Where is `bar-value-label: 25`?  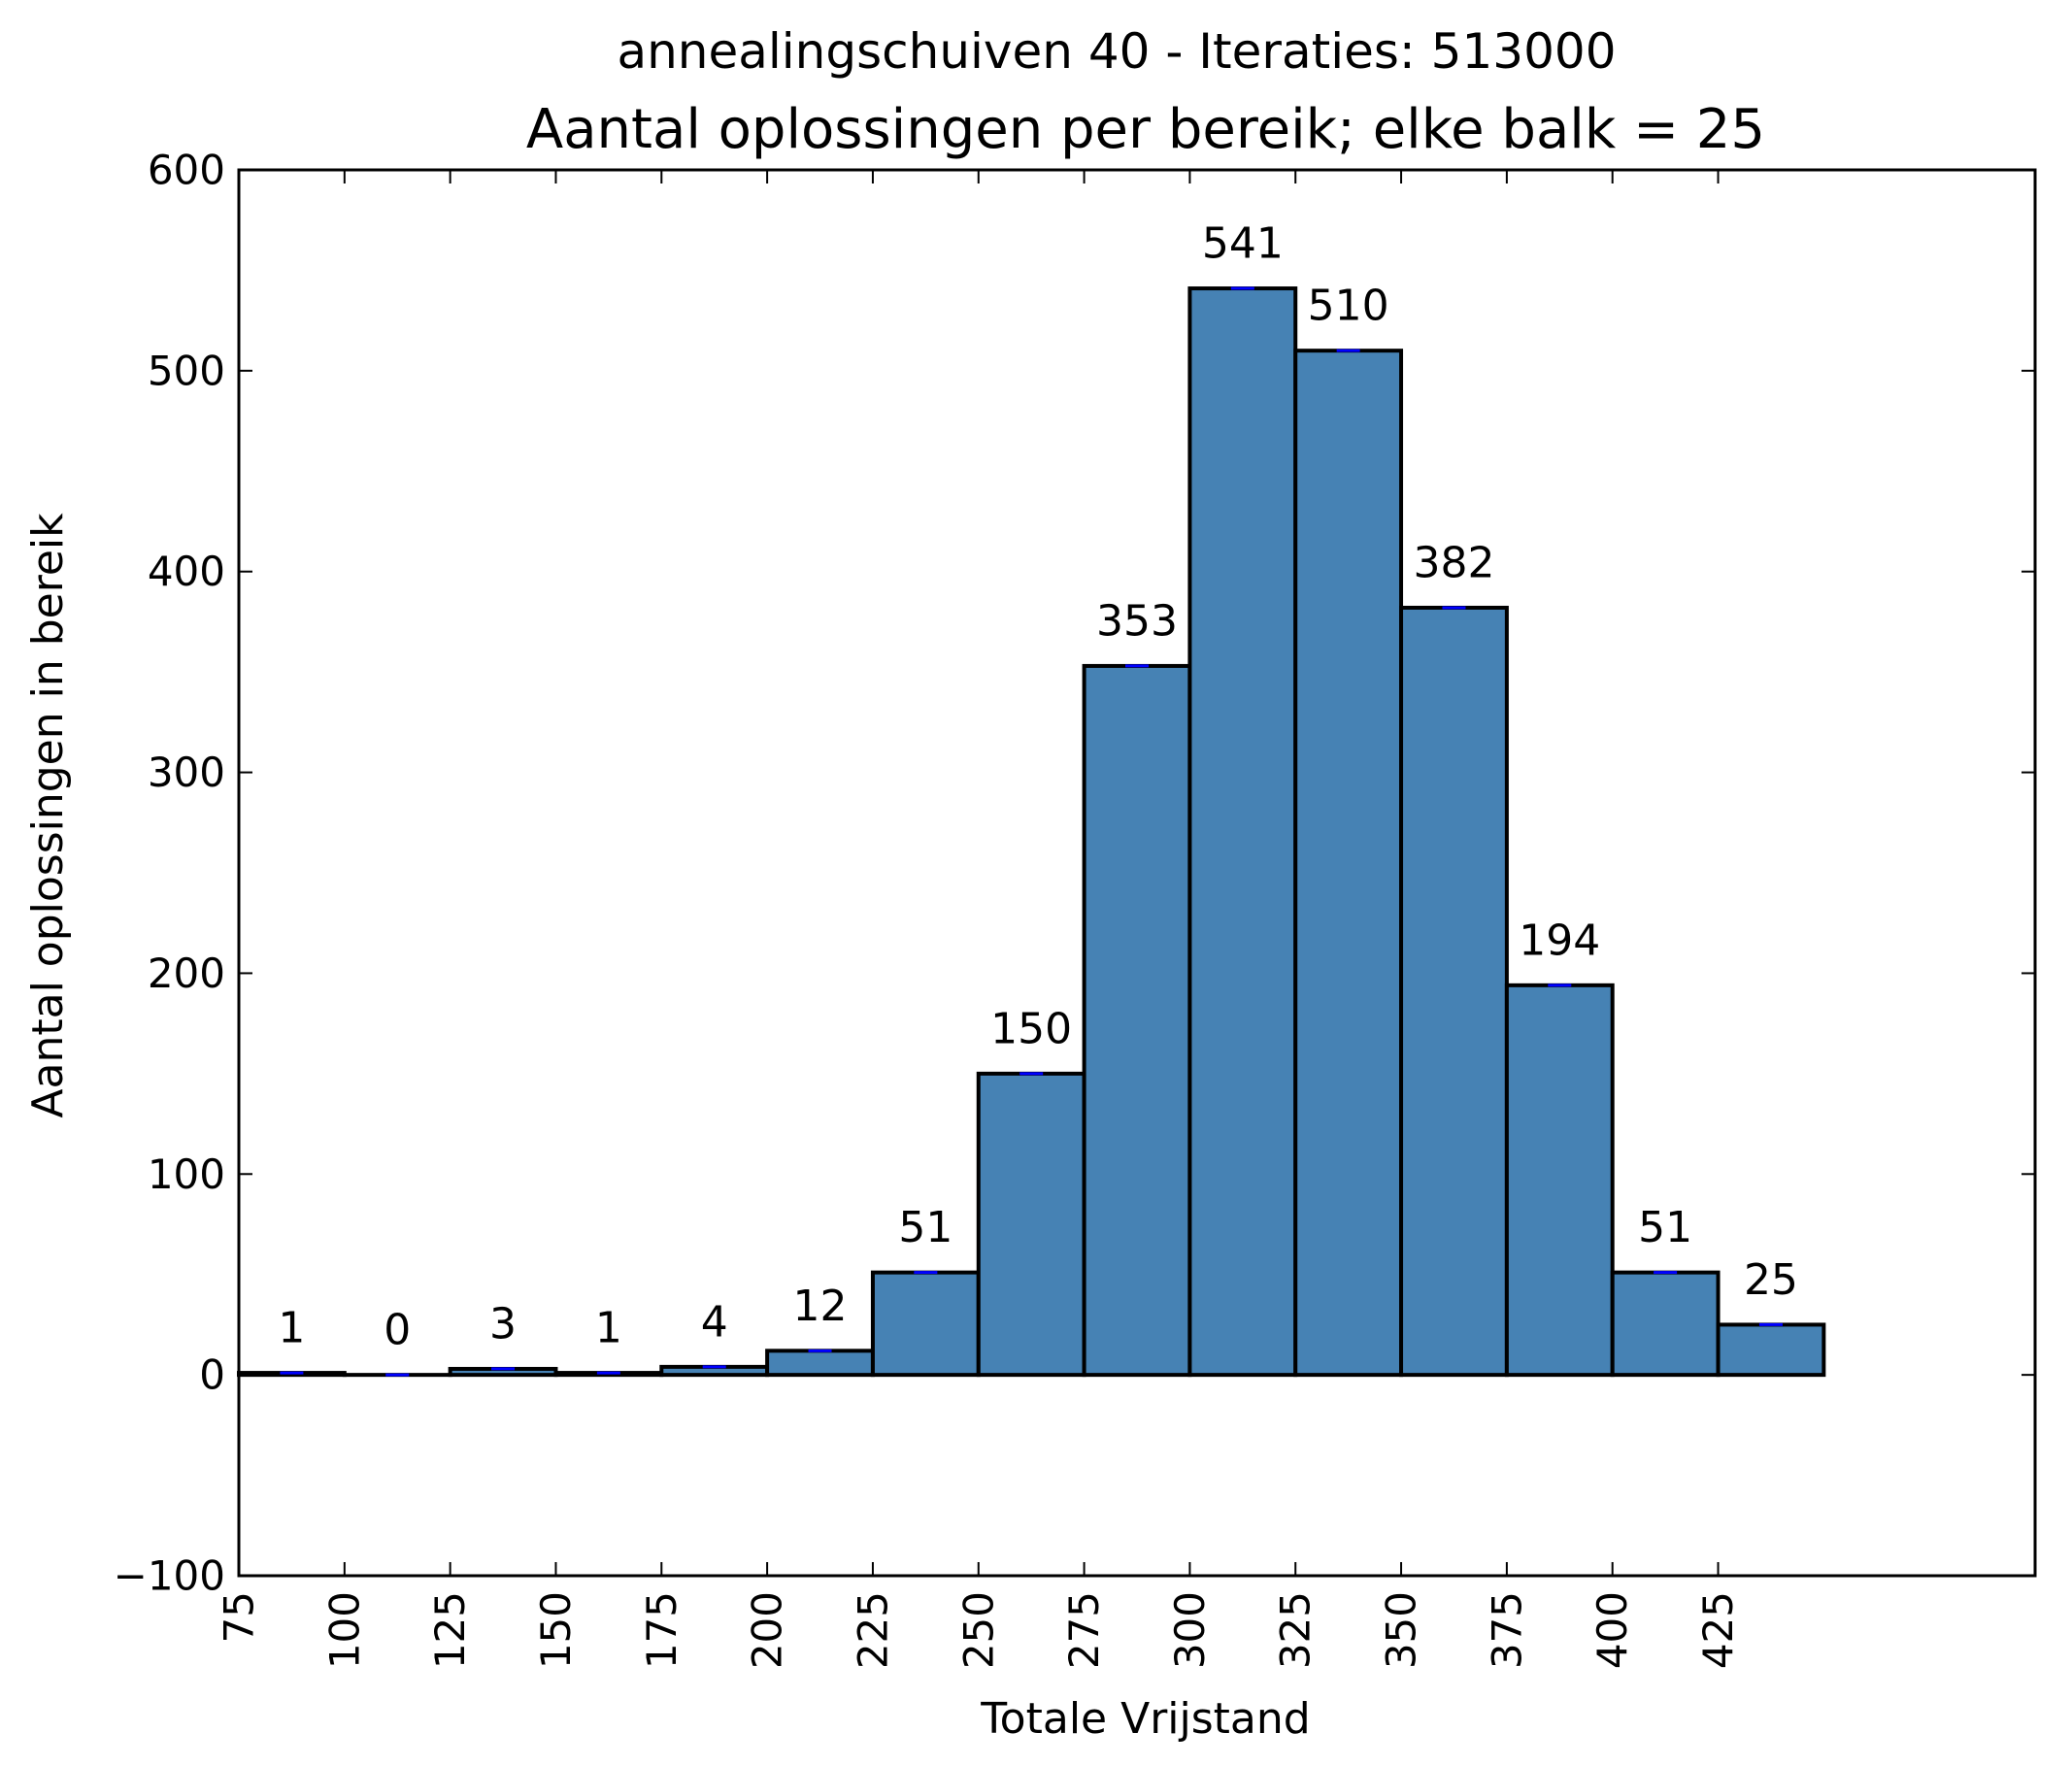 bar-value-label: 25 is located at coordinates (1771, 1280).